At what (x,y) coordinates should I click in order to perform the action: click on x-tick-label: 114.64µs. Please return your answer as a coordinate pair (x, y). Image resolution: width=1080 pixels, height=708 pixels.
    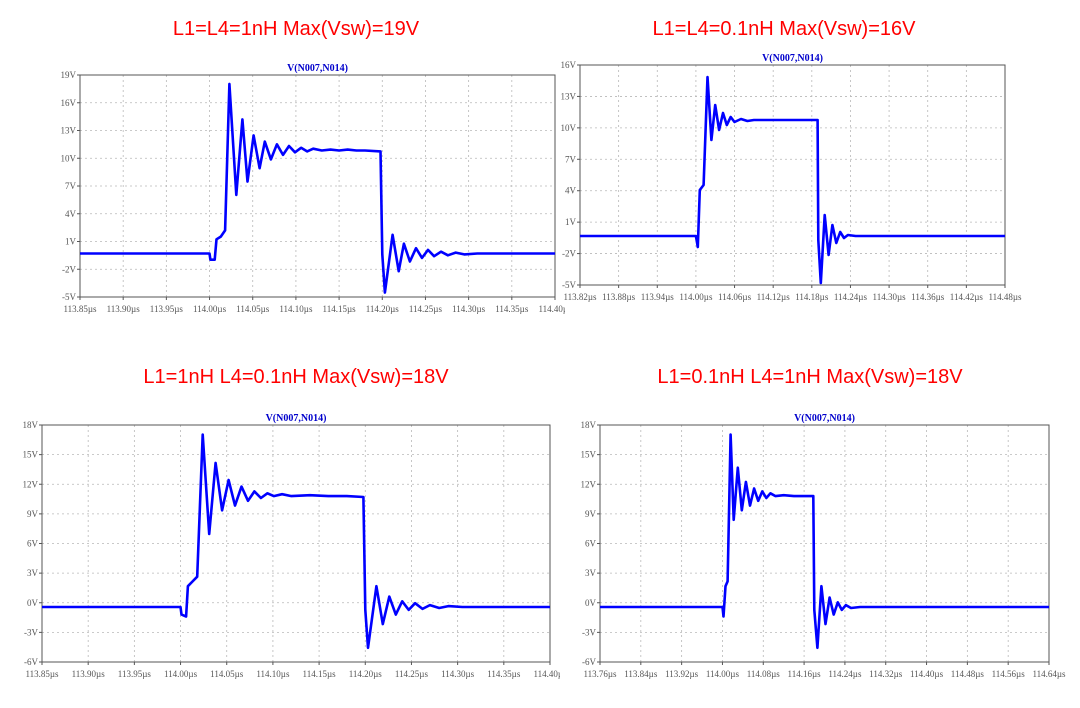
    Looking at the image, I should click on (1049, 674).